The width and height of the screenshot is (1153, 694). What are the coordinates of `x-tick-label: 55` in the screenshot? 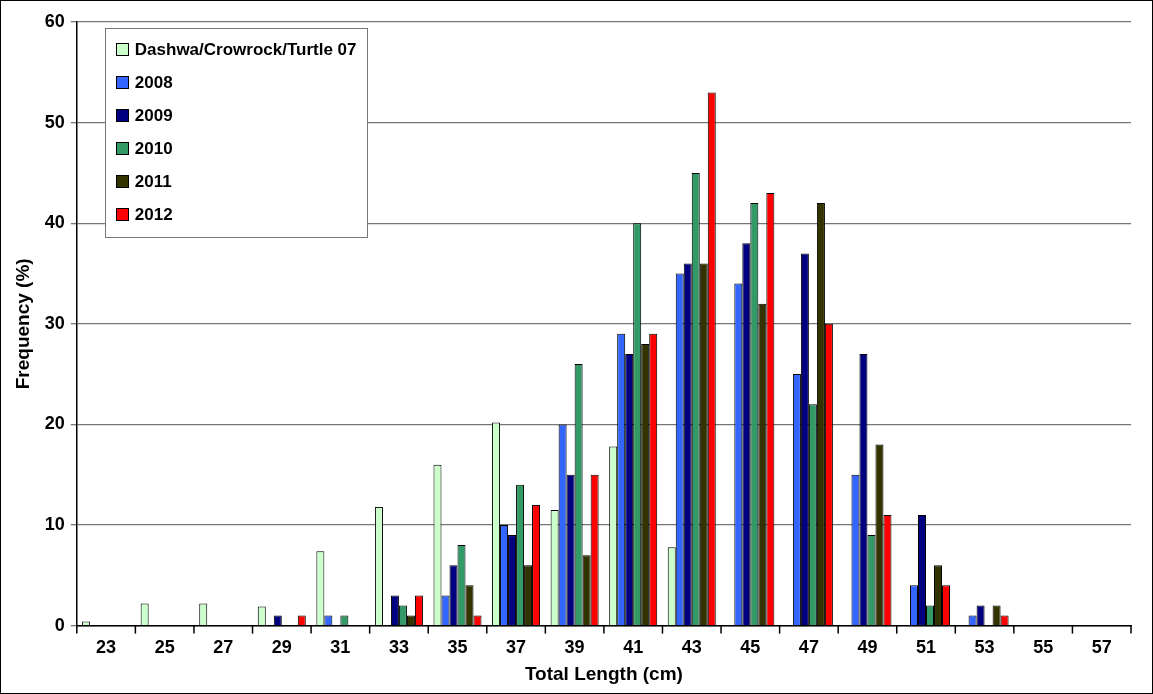 It's located at (1043, 647).